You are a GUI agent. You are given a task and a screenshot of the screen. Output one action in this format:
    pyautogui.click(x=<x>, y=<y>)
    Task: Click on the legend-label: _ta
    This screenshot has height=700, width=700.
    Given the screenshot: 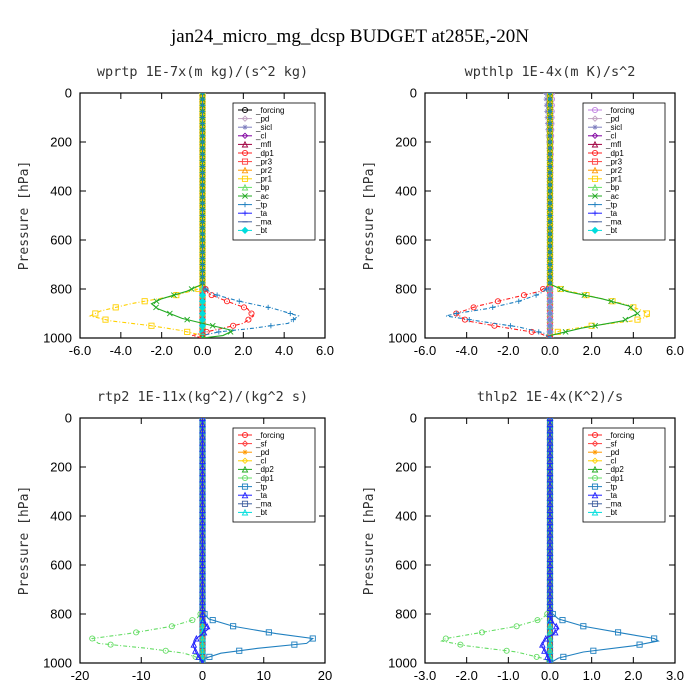 What is the action you would take?
    pyautogui.click(x=261, y=213)
    